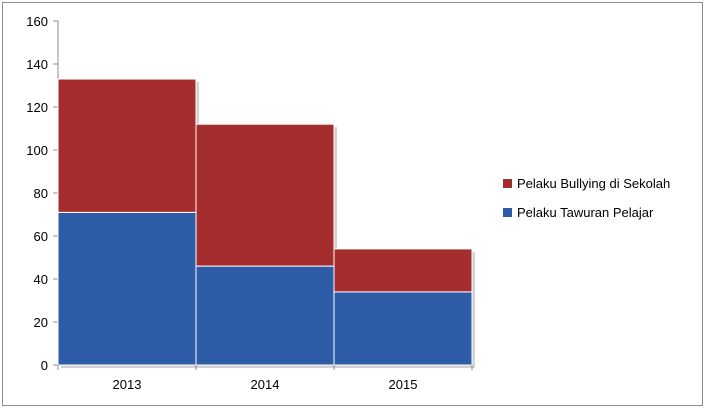 This screenshot has width=707, height=410. What do you see at coordinates (127, 384) in the screenshot?
I see `x-tick-label-2013: 2013` at bounding box center [127, 384].